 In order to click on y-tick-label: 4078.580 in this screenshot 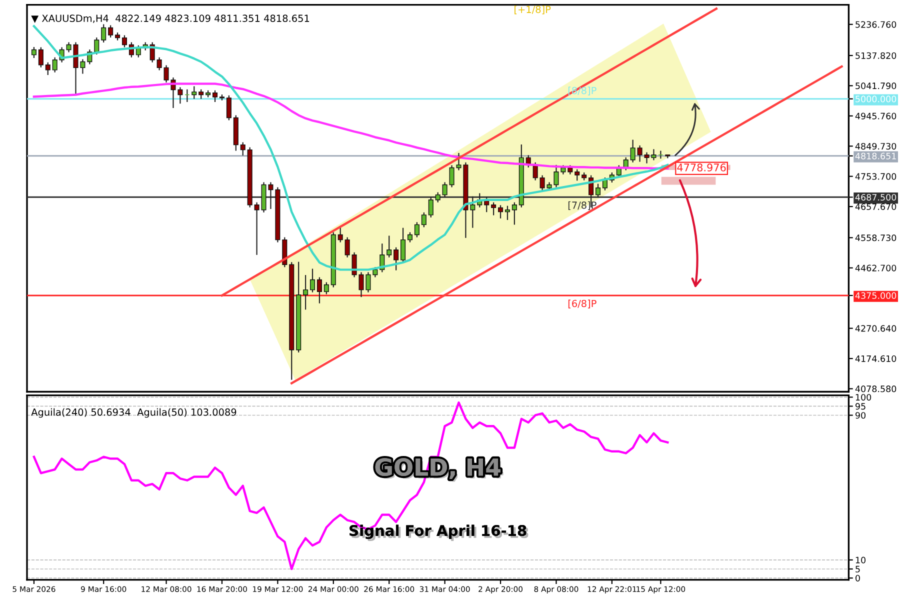, I will do `click(875, 389)`.